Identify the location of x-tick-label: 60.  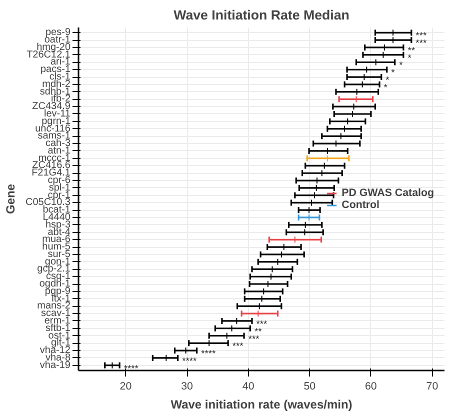
(371, 386).